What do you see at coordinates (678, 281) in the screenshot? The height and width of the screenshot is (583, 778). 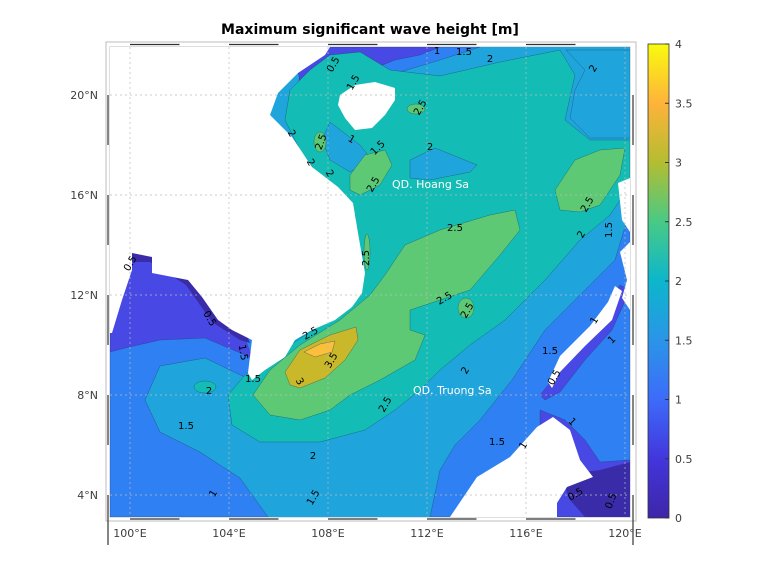 I see `colorbar-tick-label: 2` at bounding box center [678, 281].